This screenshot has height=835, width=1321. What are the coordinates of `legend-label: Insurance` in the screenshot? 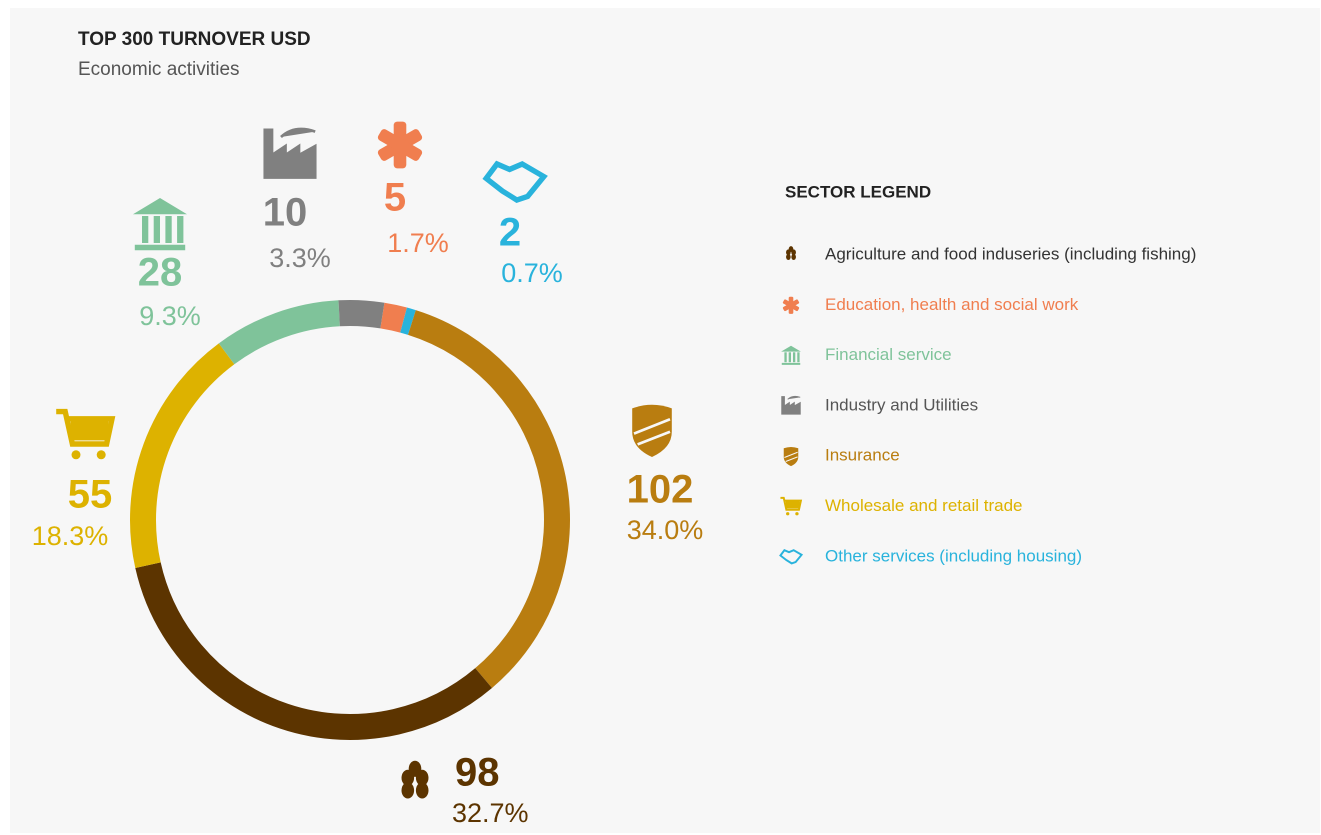 It's located at (862, 455).